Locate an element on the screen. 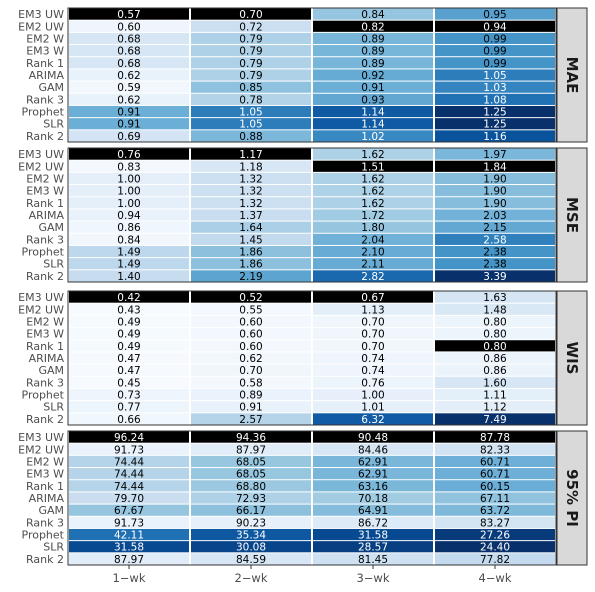 The image size is (595, 592). cell-value-label: 1.32 is located at coordinates (250, 192).